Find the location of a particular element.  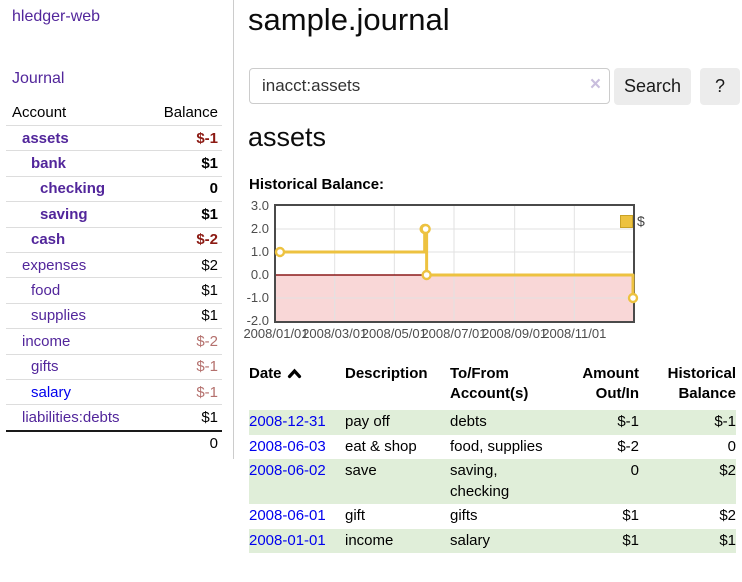

account-row: food $1 is located at coordinates (114, 291).